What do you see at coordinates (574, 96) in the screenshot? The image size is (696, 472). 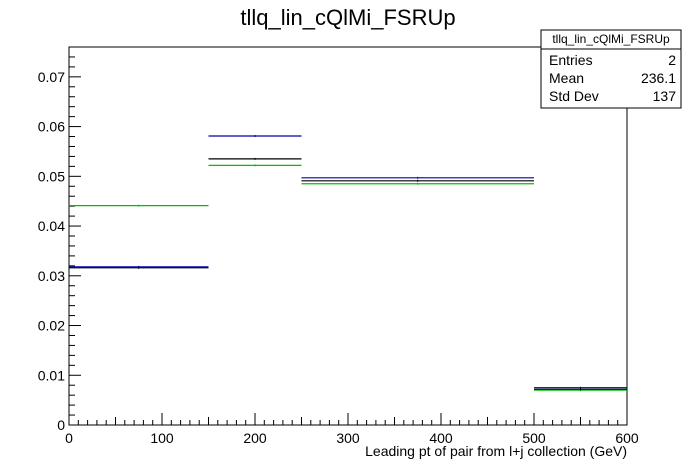 I see `stats-stddev-label: Std Dev` at bounding box center [574, 96].